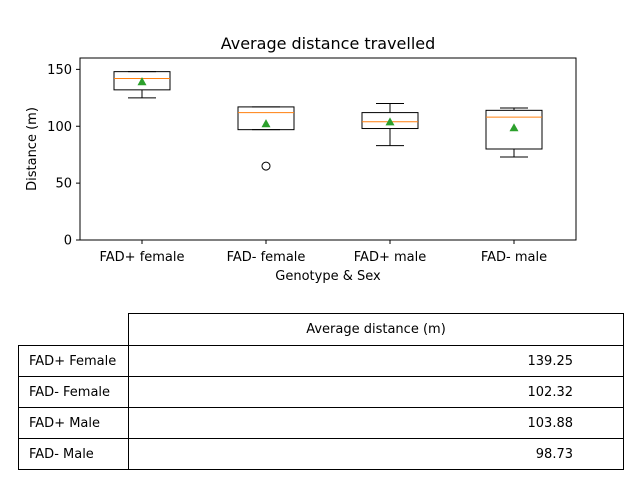 This screenshot has height=480, width=640. Describe the element at coordinates (328, 43) in the screenshot. I see `chart-title: Average distance travelled` at that location.